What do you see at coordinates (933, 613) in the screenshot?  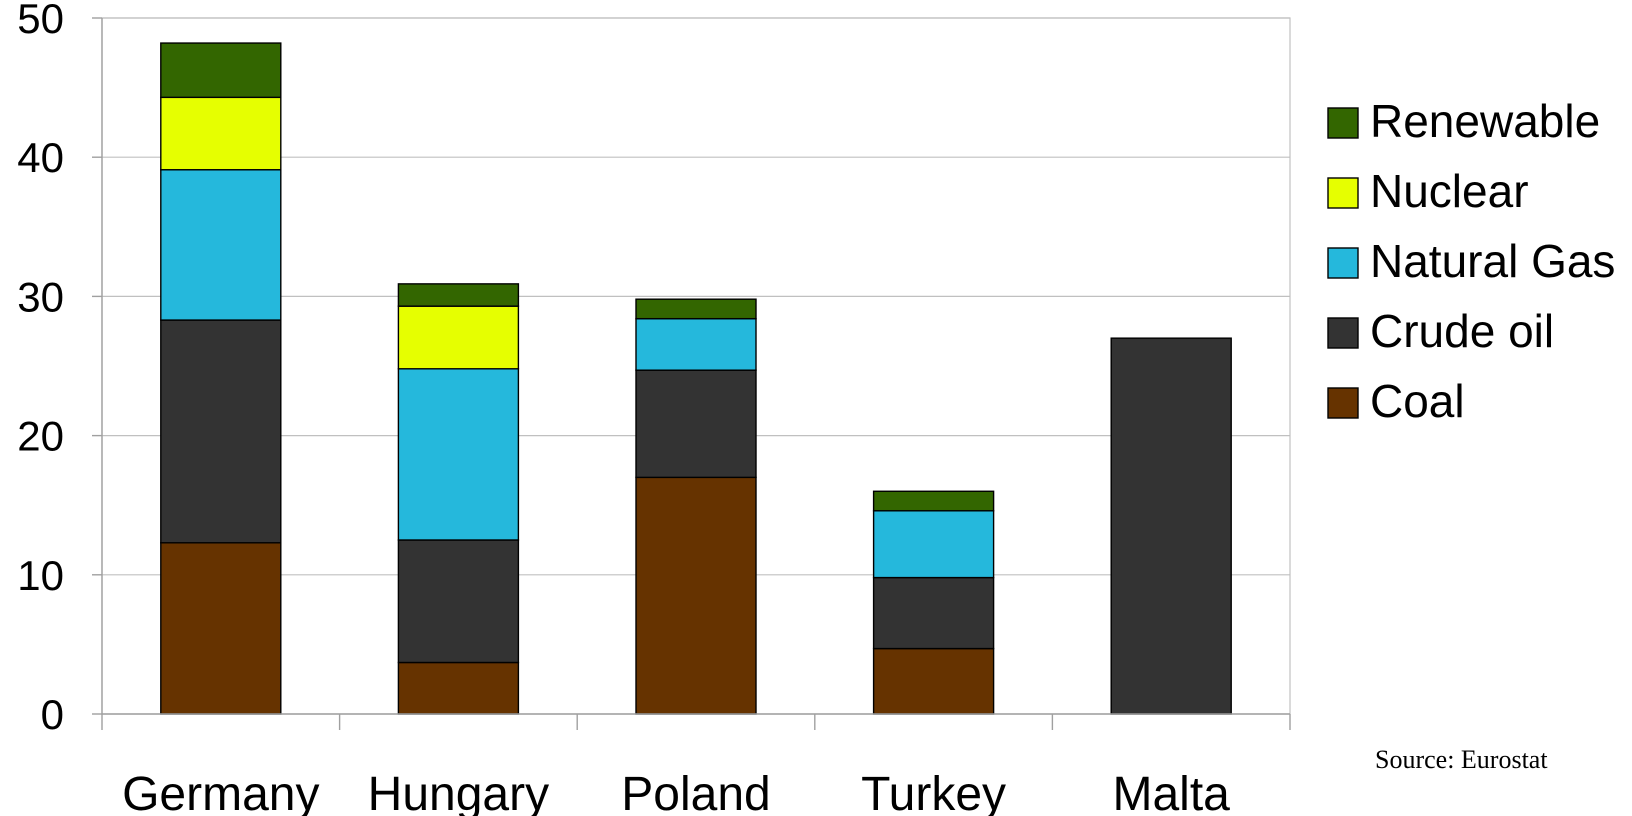 I see `bar-segment-crude-oil-turkey` at bounding box center [933, 613].